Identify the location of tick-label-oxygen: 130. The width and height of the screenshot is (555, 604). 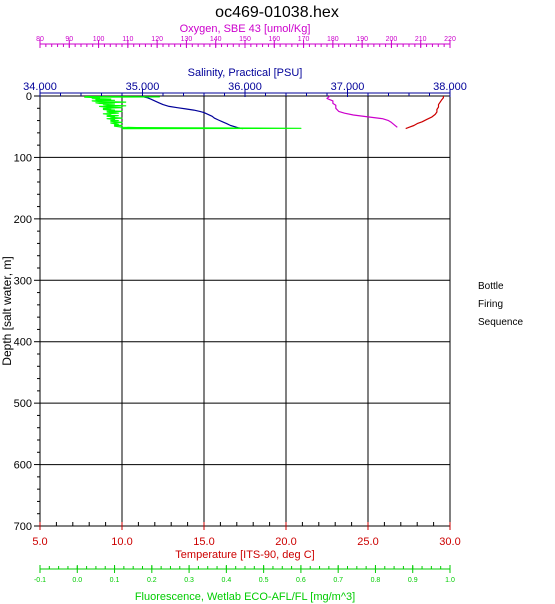
(187, 39).